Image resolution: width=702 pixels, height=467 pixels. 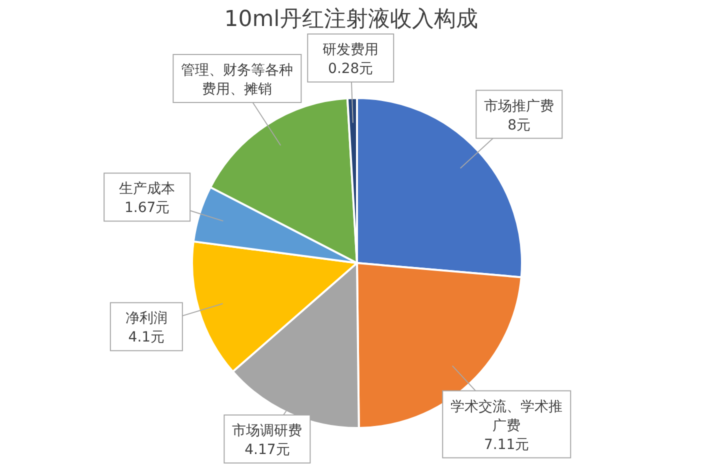 I want to click on slice-label: 学术交流、学术推广费, so click(x=506, y=416).